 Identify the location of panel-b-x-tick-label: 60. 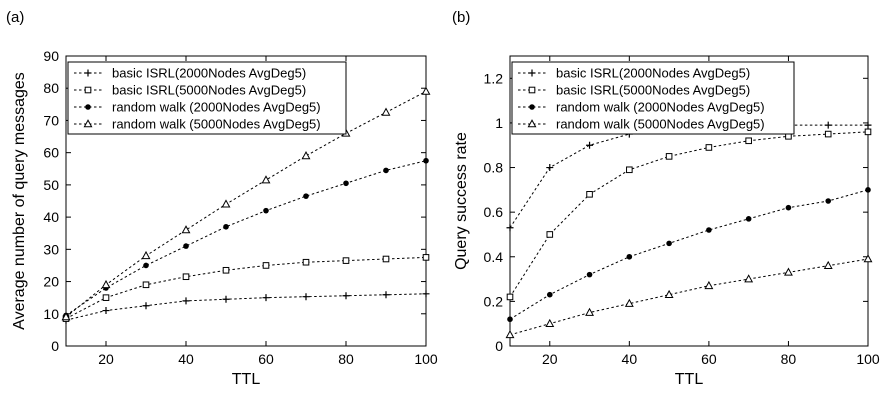
(709, 359).